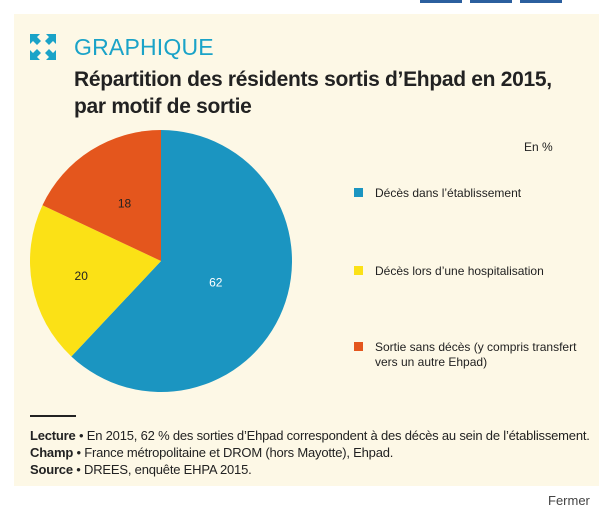 The width and height of the screenshot is (605, 521). I want to click on note-source-key: Source, so click(51, 469).